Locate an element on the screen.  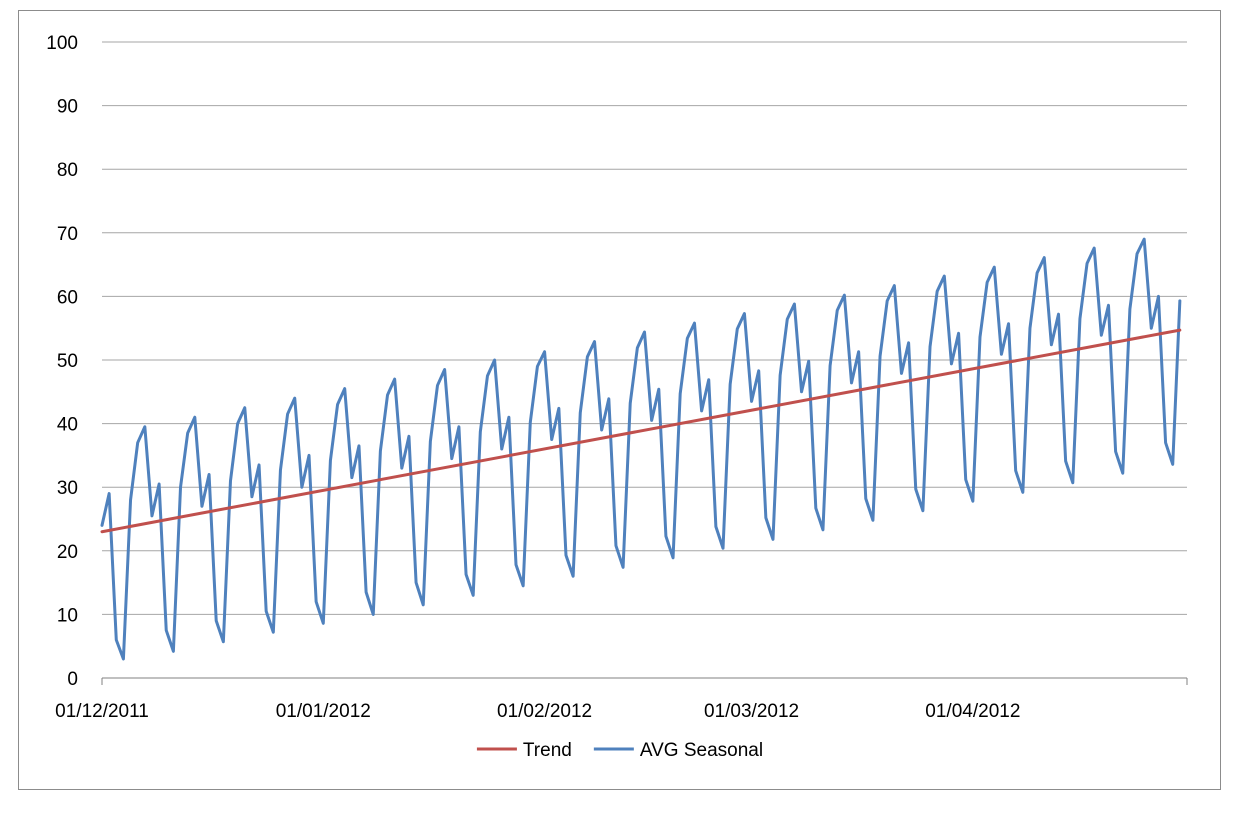
x-tick-label: 01/01/2012 is located at coordinates (323, 711).